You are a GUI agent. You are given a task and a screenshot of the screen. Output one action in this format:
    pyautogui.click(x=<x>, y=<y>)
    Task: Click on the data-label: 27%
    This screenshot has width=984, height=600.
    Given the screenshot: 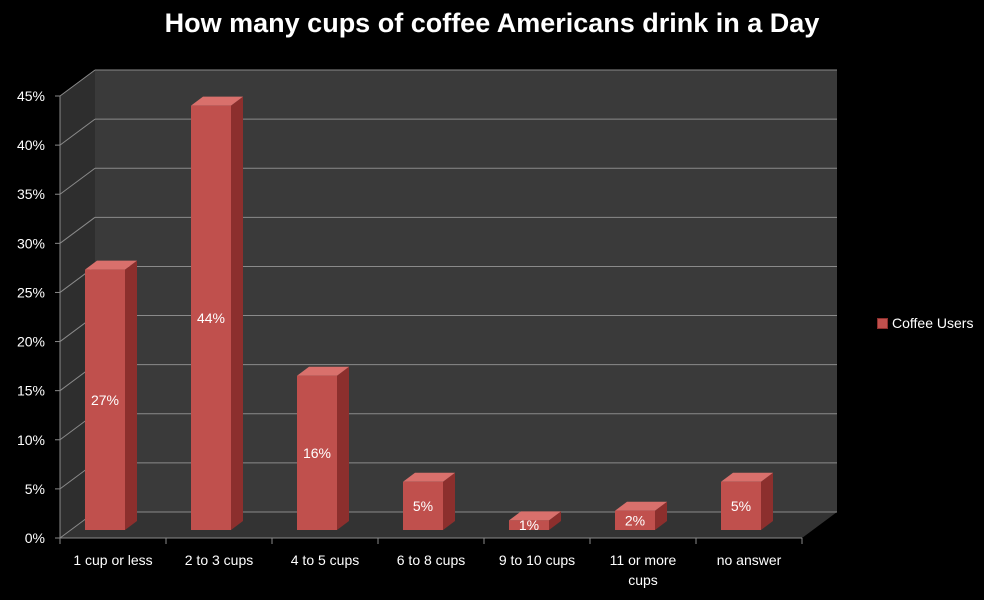 What is the action you would take?
    pyautogui.click(x=105, y=400)
    